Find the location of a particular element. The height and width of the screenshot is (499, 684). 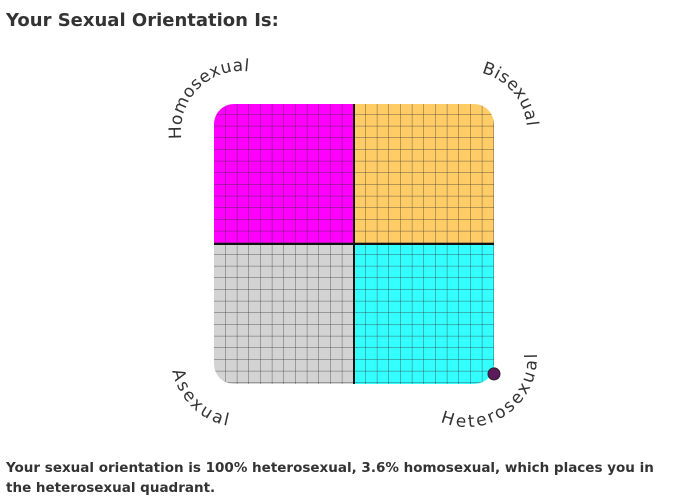

title: Your Sexual Orientation Is: is located at coordinates (142, 20).